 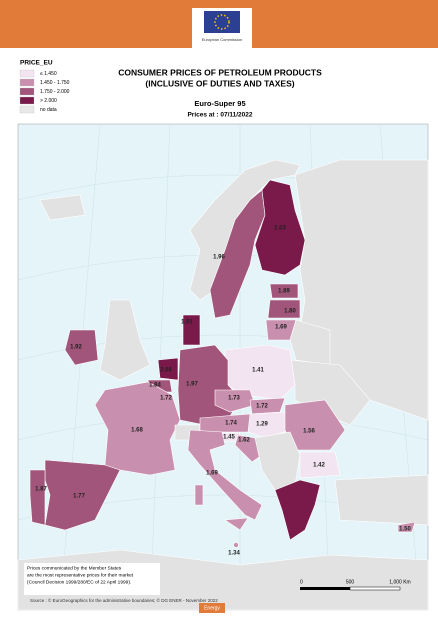 I want to click on price-label: 1.74, so click(x=231, y=424).